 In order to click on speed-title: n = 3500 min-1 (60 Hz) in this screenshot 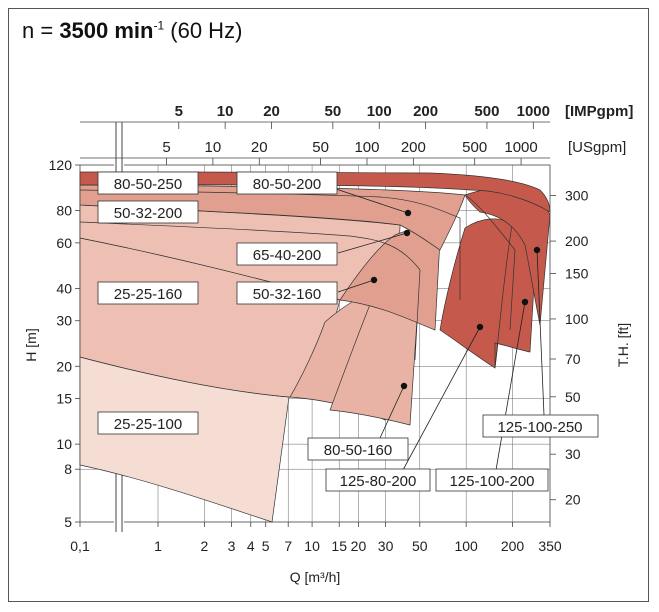, I will do `click(132, 31)`.